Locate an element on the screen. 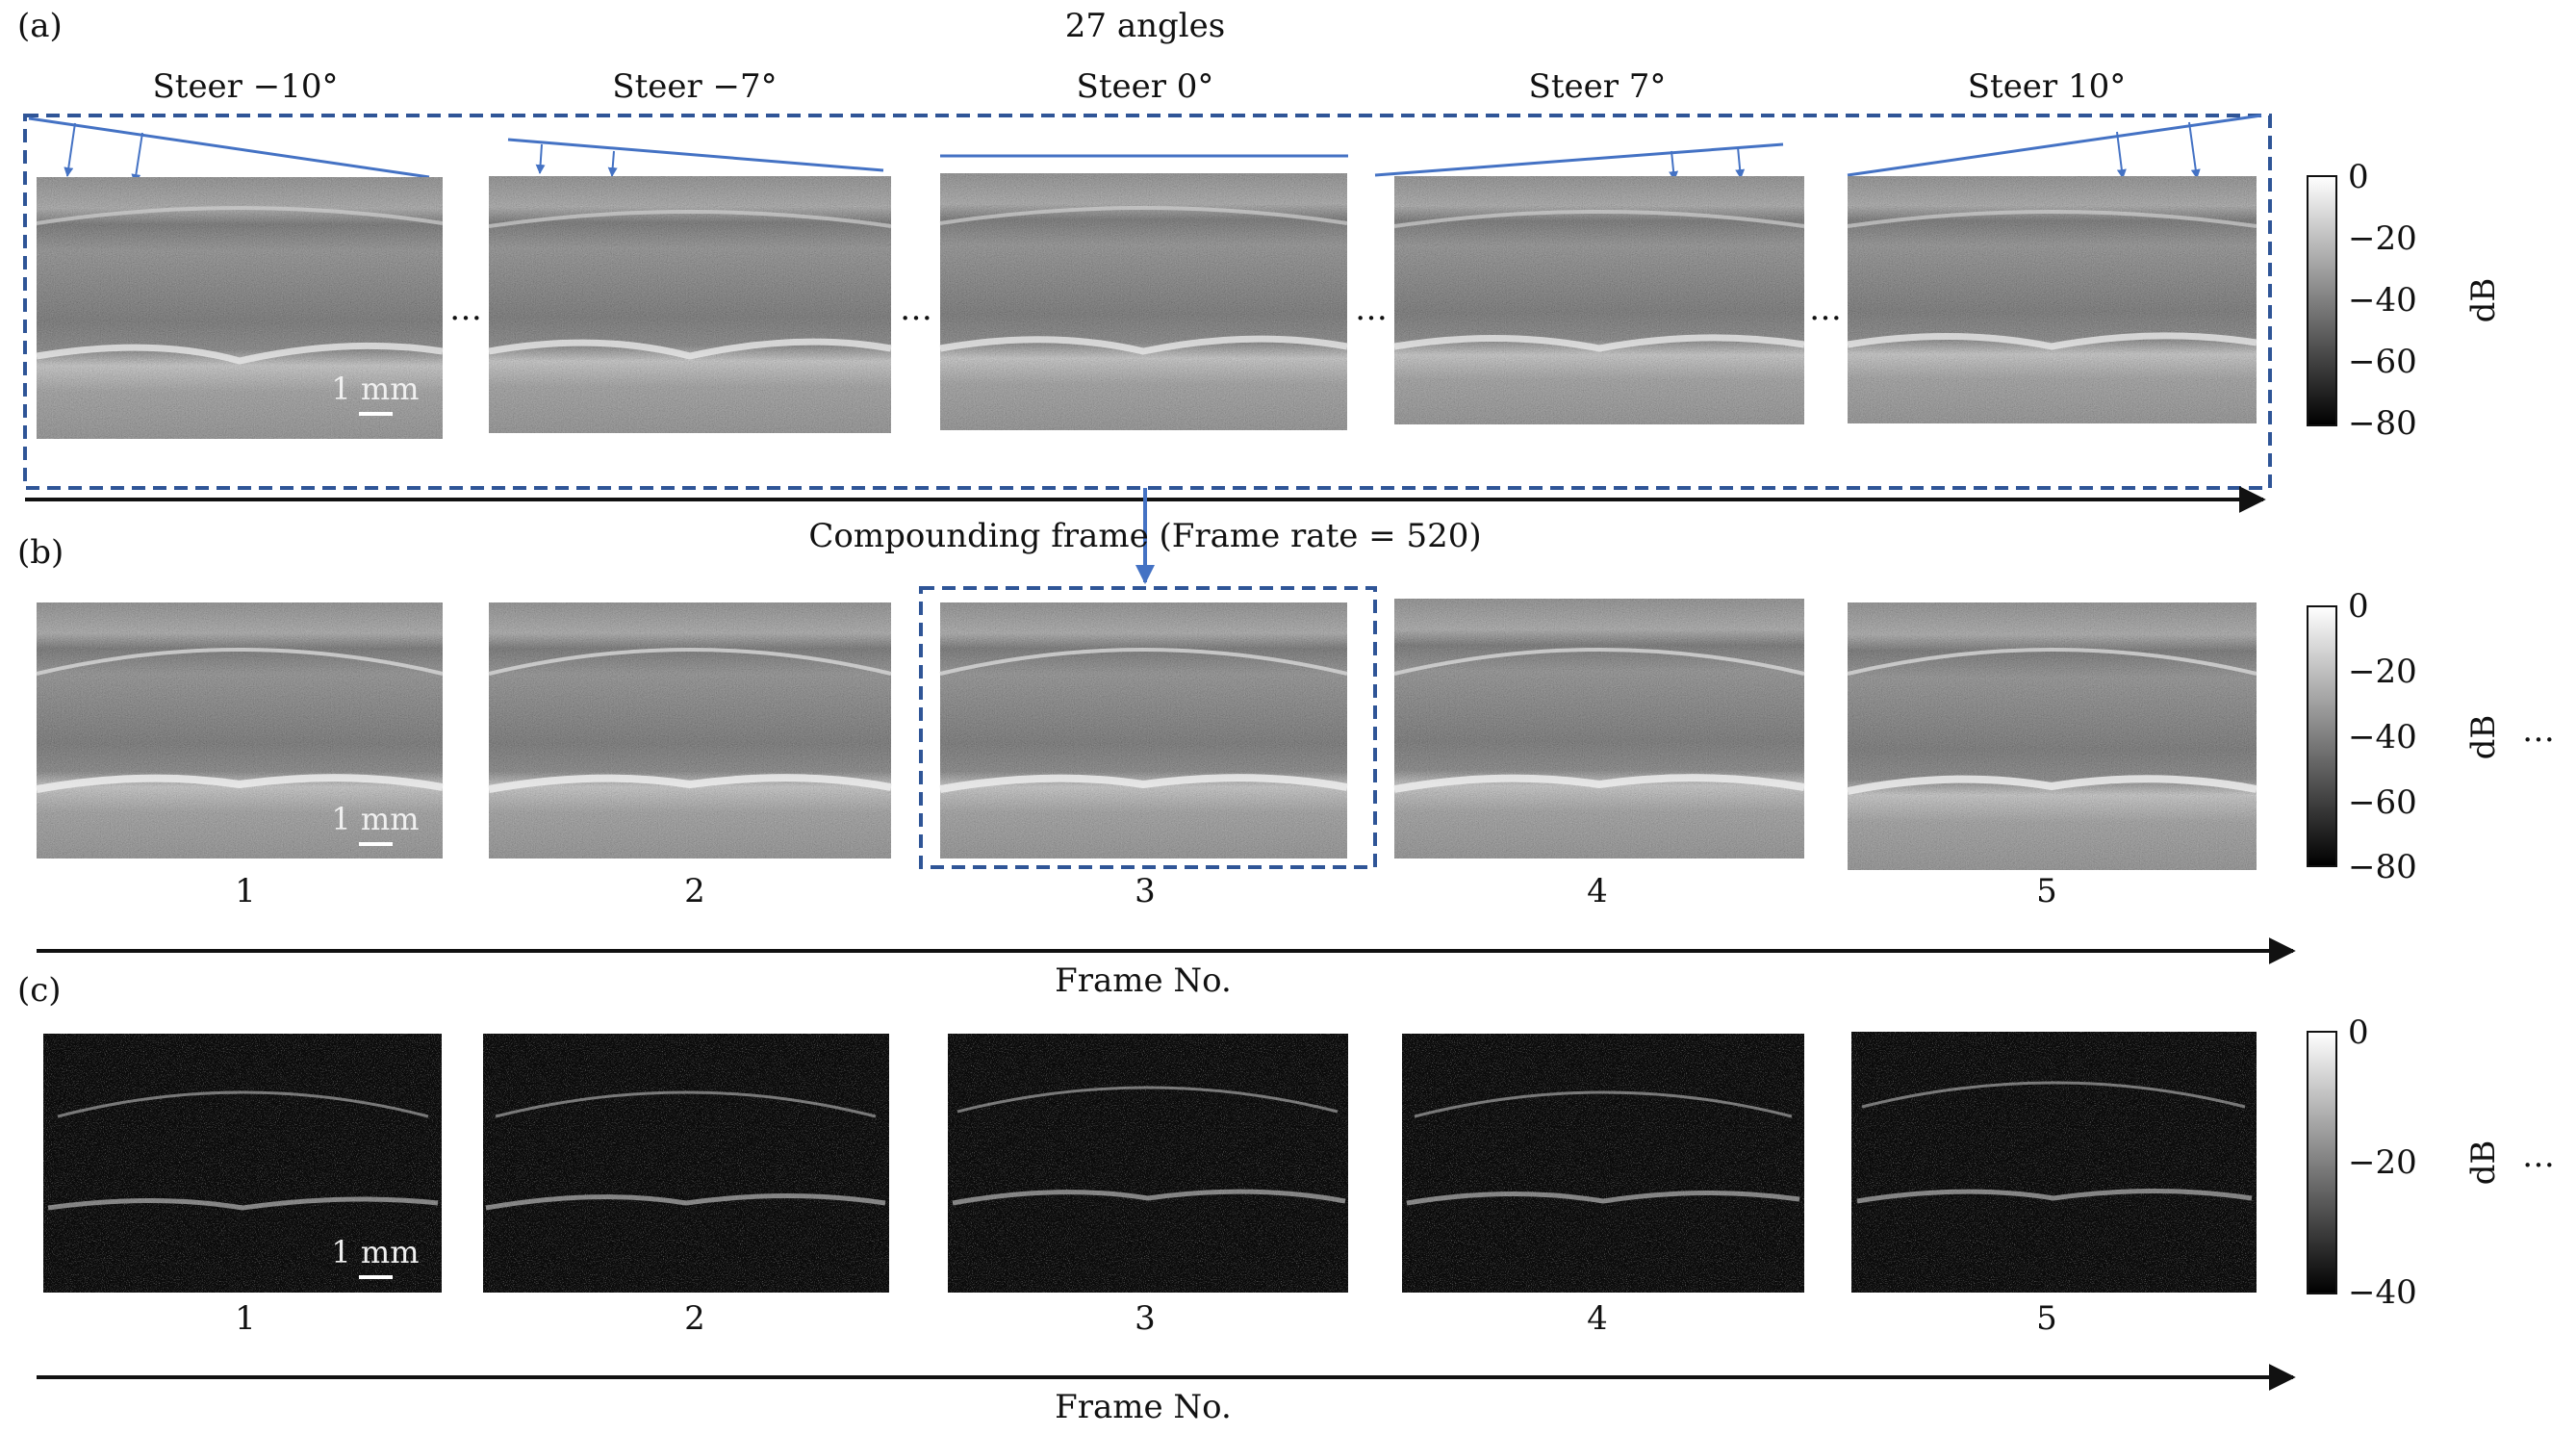  frame-3-dashed-box is located at coordinates (1148, 727).